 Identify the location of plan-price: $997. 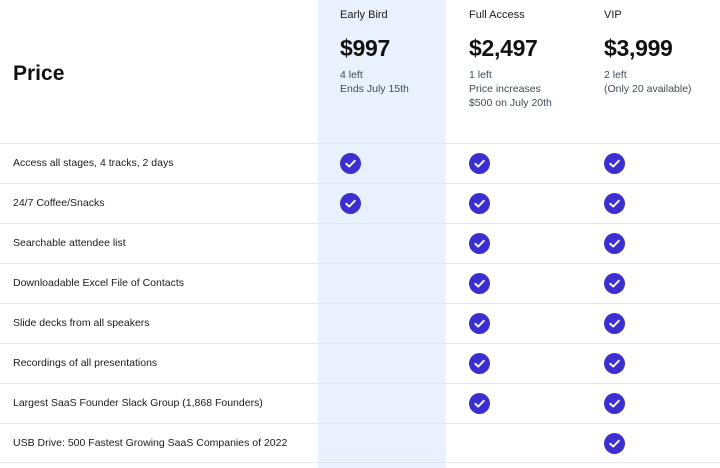
(365, 48).